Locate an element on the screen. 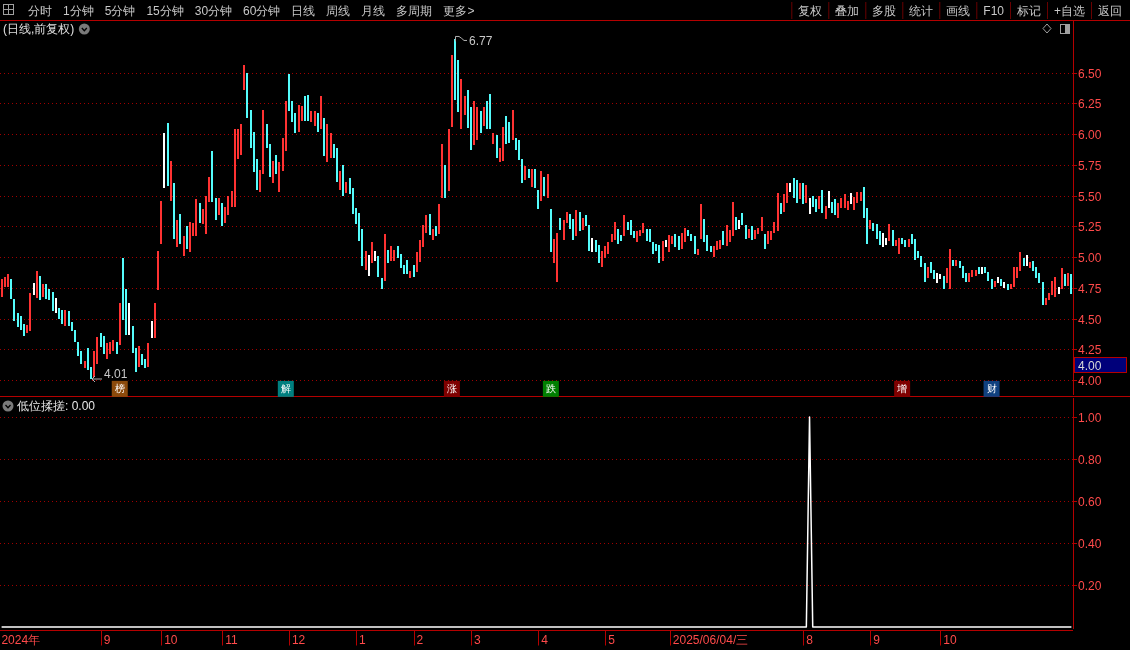 The width and height of the screenshot is (1130, 650). toolbar-item: 统计 is located at coordinates (921, 11).